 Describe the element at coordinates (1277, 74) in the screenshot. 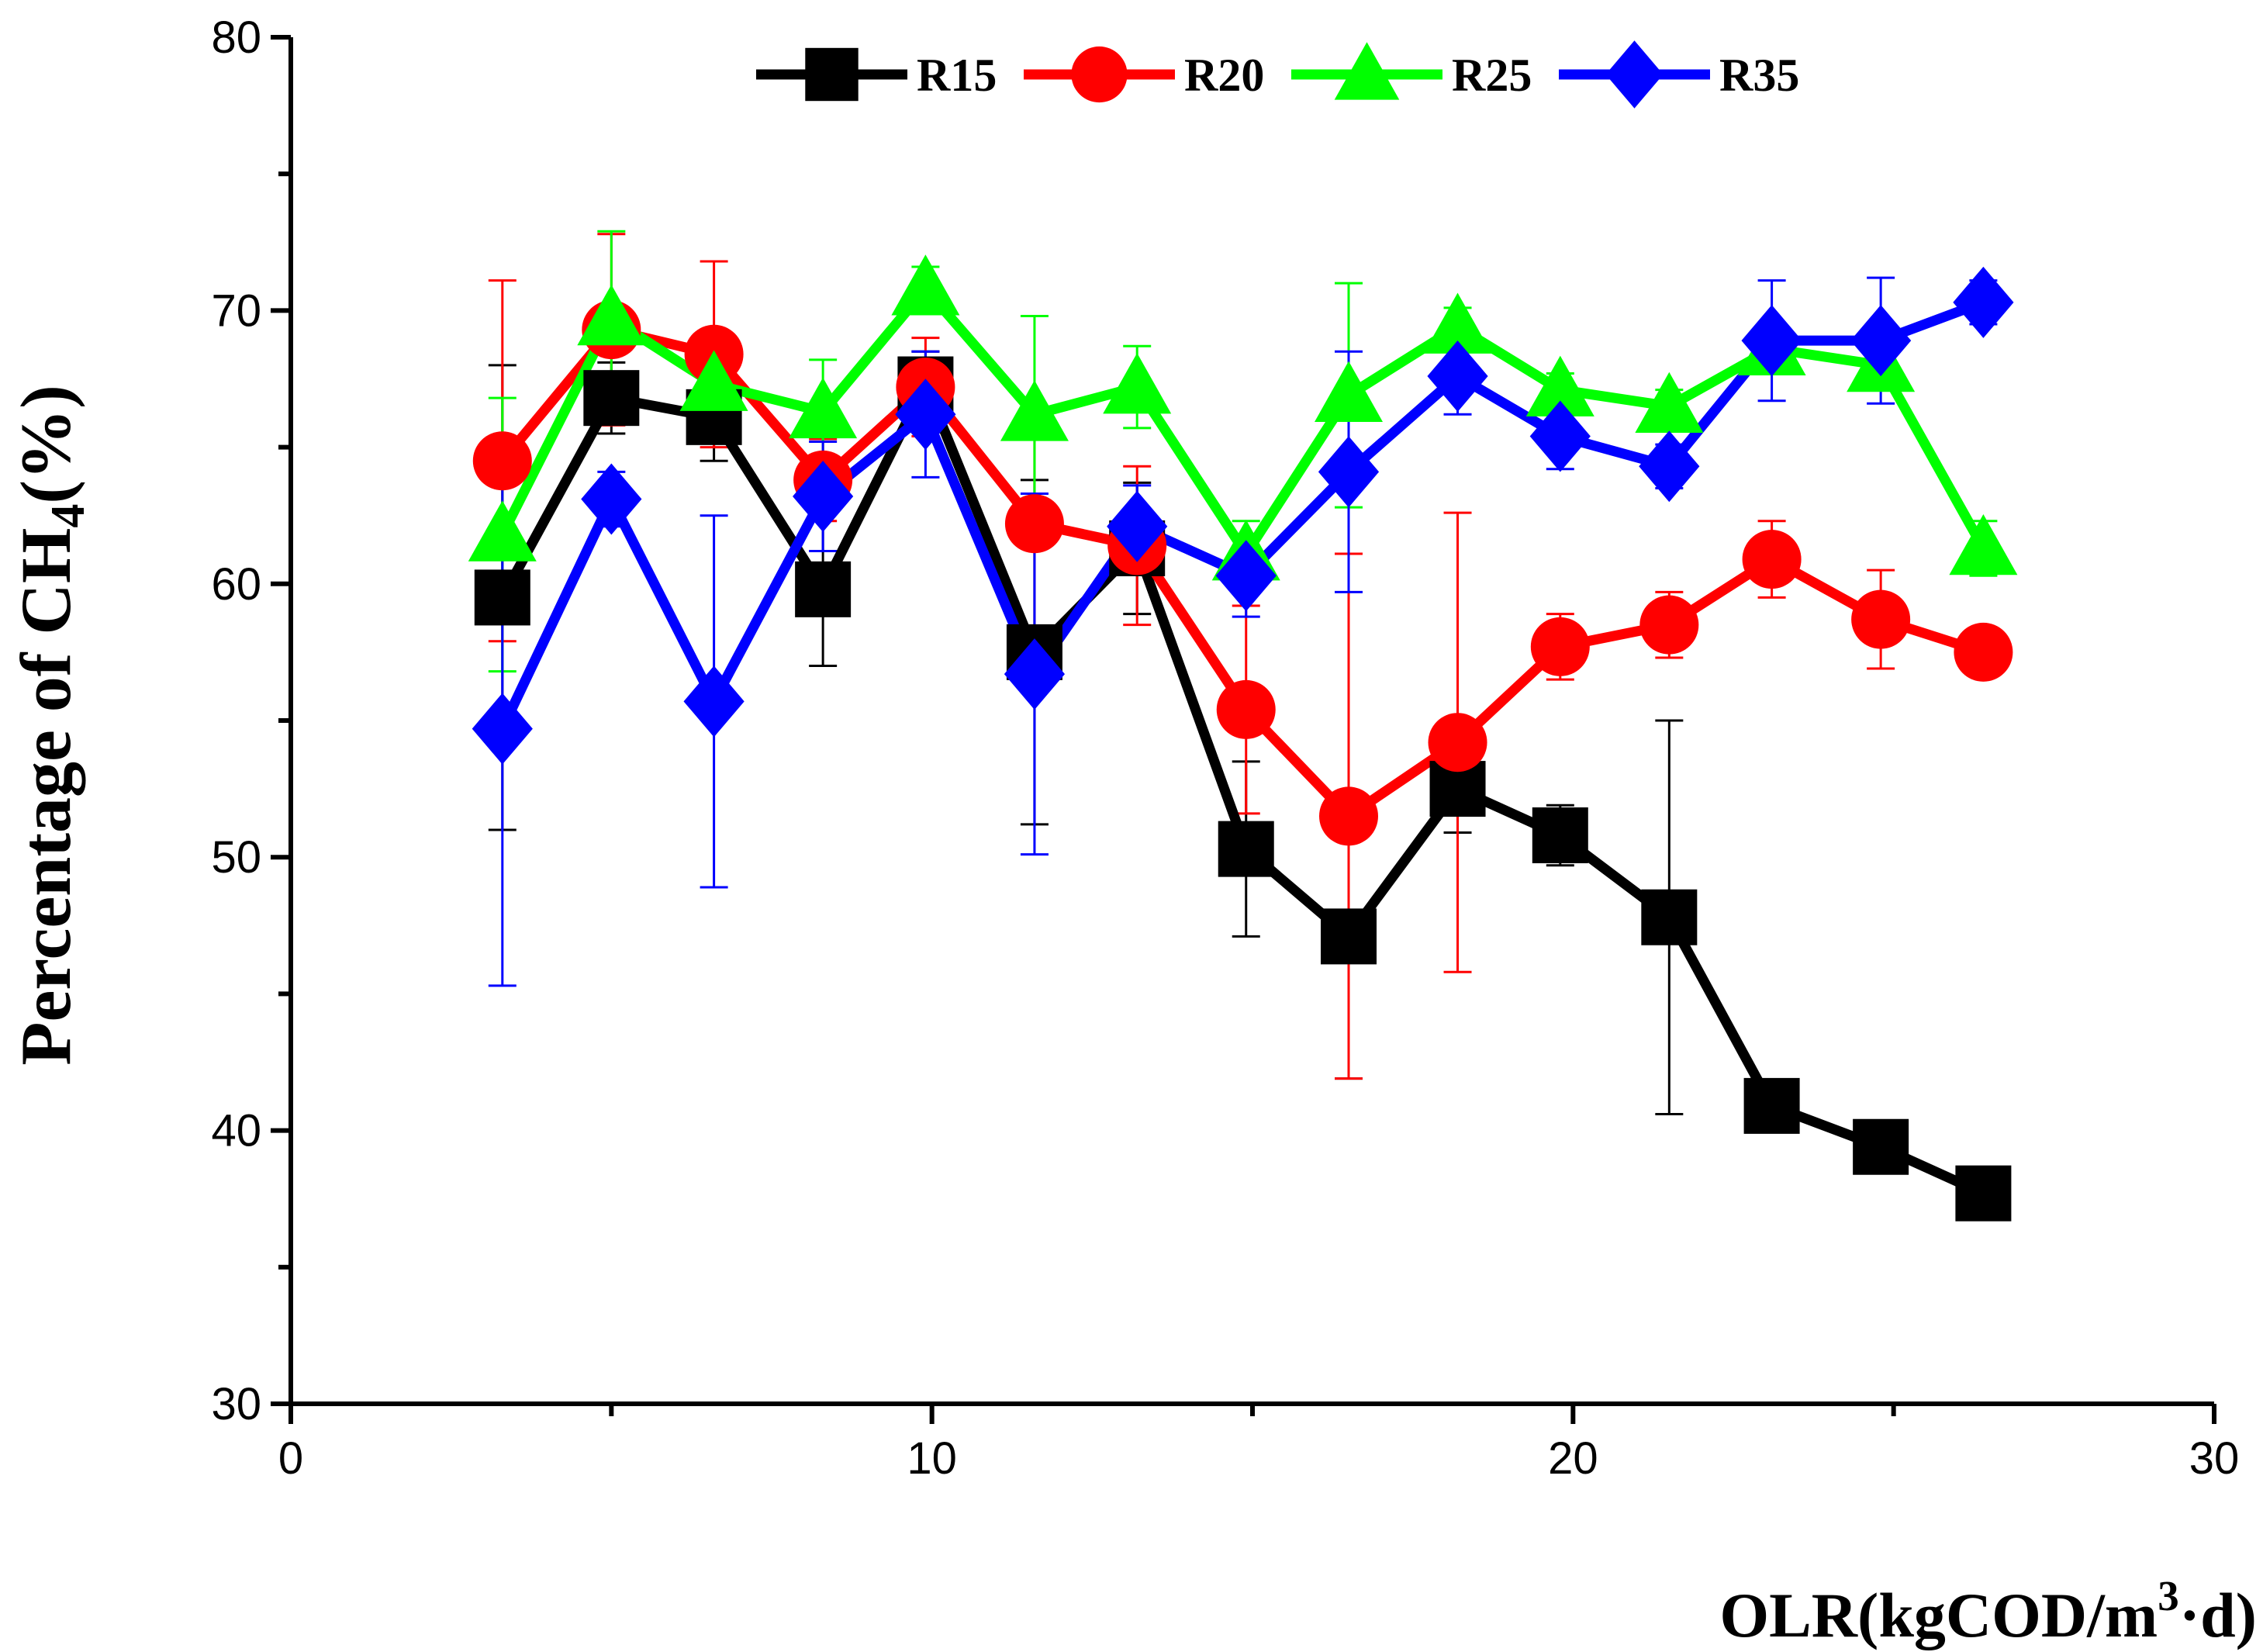

I see `legend: R15 R20 R25 R35` at that location.